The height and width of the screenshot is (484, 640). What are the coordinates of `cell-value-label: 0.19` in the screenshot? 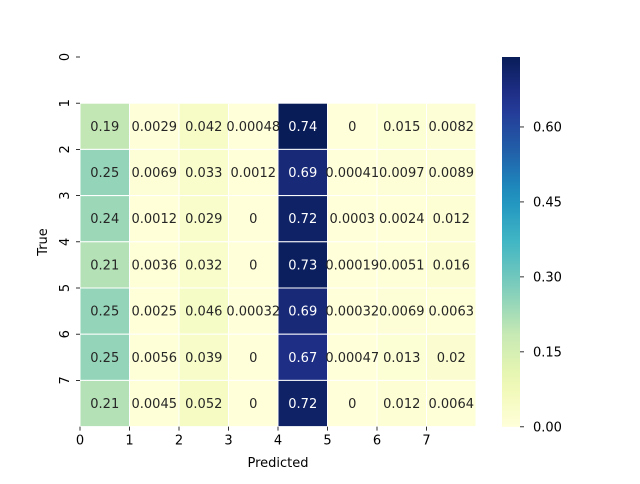 It's located at (104, 127).